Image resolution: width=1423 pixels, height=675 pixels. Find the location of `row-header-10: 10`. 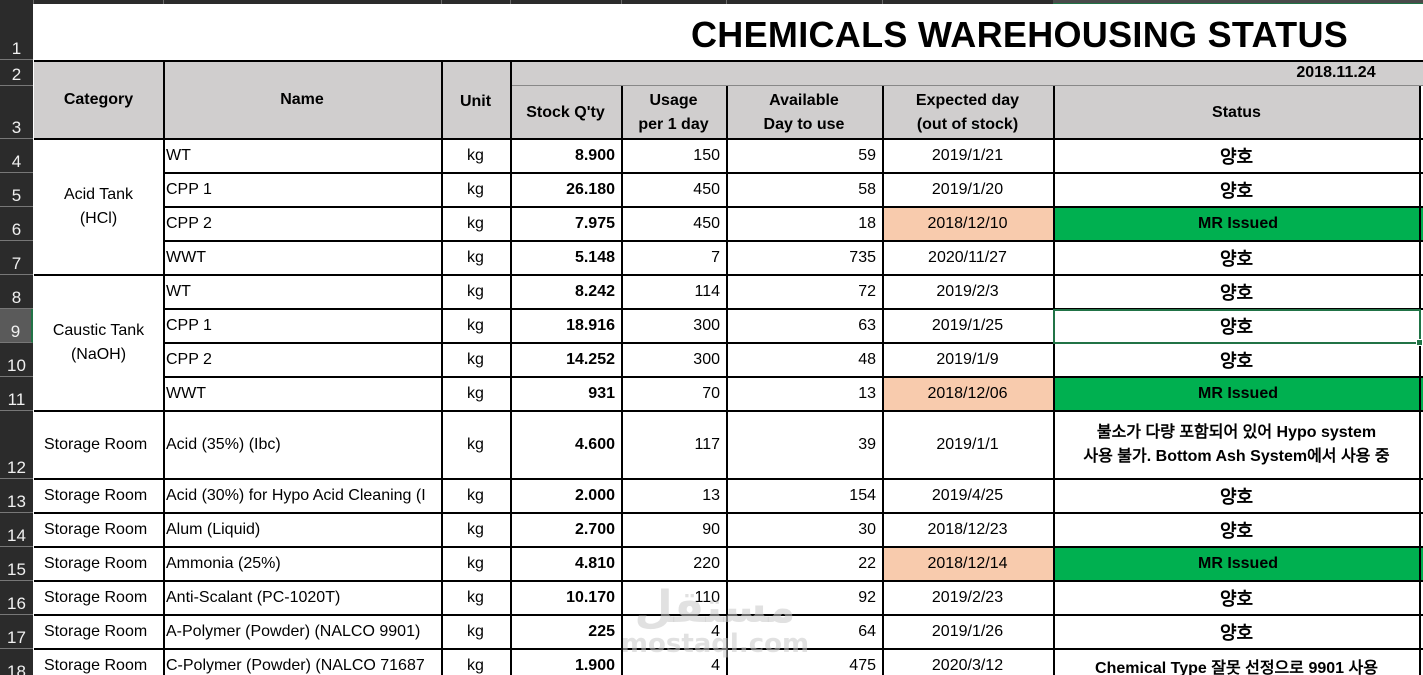

row-header-10: 10 is located at coordinates (16, 360).